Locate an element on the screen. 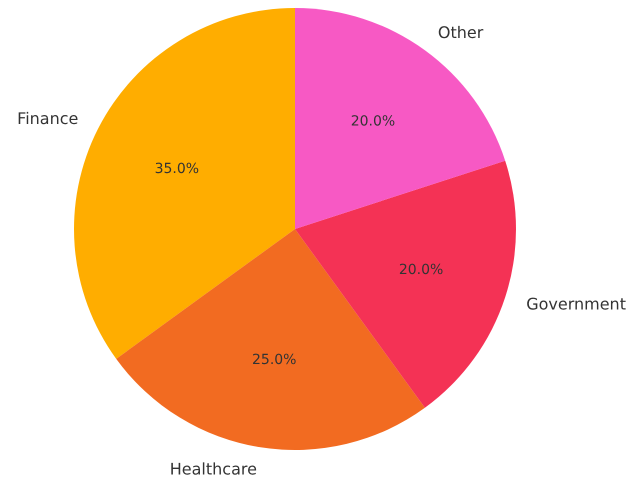  data-label: 25.0% is located at coordinates (274, 360).